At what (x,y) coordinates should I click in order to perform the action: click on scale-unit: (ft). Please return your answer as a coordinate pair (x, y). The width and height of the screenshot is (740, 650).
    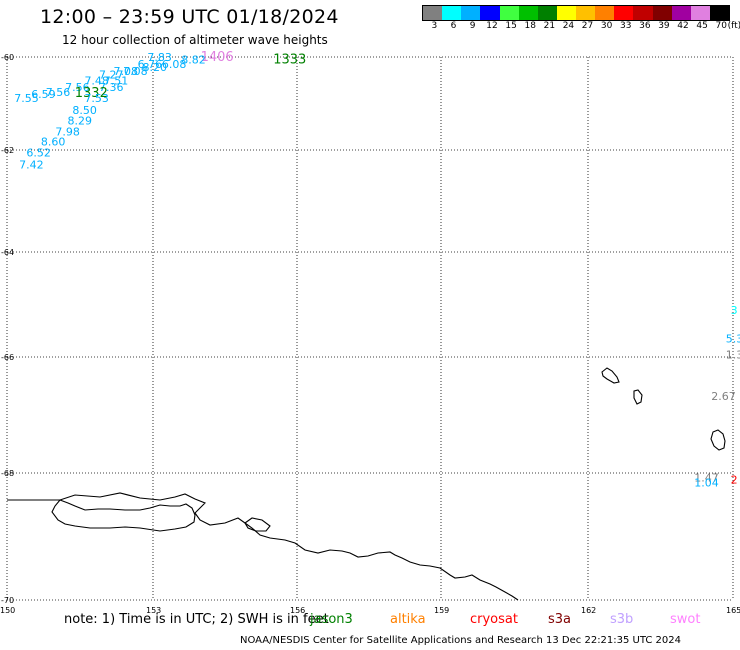
    Looking at the image, I should click on (733, 26).